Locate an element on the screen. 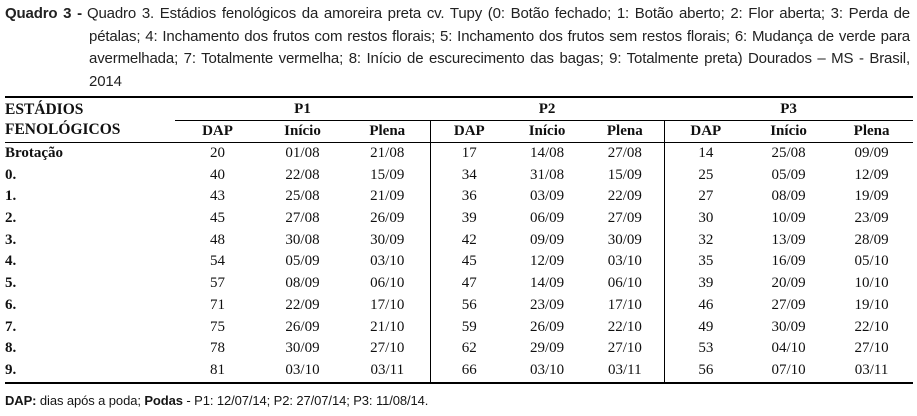 The width and height of the screenshot is (917, 416). cell-p3-inicio: 27/09 is located at coordinates (788, 304).